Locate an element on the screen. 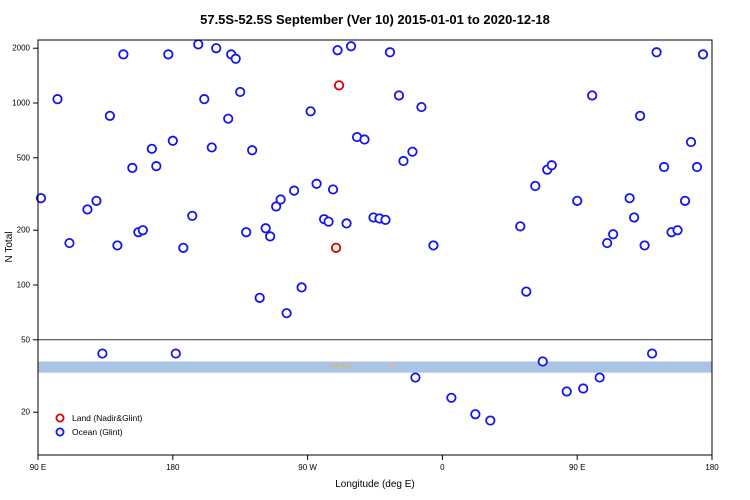 The height and width of the screenshot is (500, 750). y-tick-label: 200 is located at coordinates (24, 230).